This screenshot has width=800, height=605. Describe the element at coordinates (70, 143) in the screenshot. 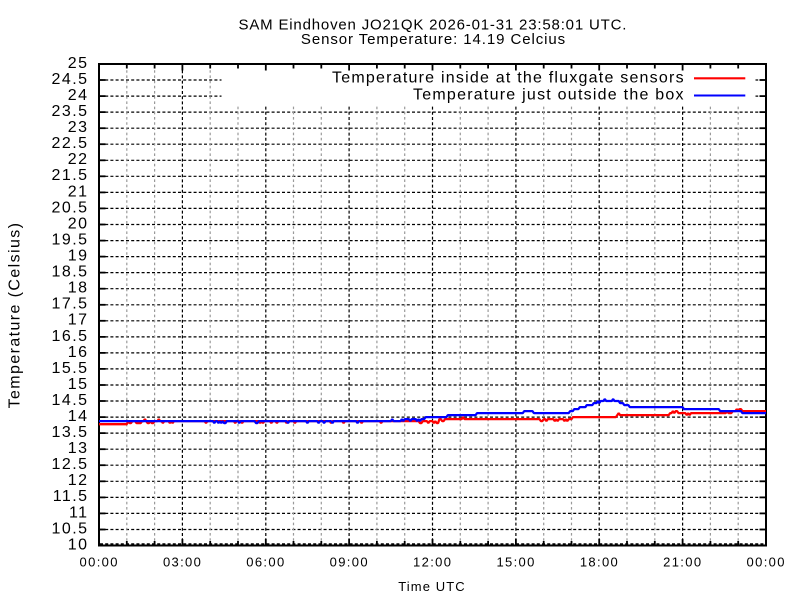

I see `svg-text: 22.5` at that location.